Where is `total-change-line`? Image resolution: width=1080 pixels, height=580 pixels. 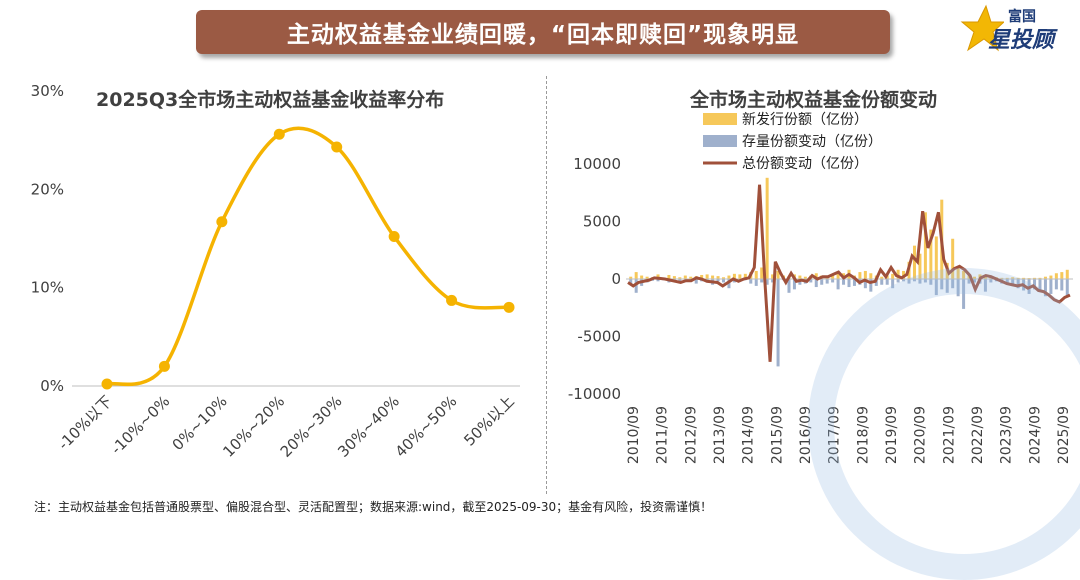 total-change-line is located at coordinates (849, 273).